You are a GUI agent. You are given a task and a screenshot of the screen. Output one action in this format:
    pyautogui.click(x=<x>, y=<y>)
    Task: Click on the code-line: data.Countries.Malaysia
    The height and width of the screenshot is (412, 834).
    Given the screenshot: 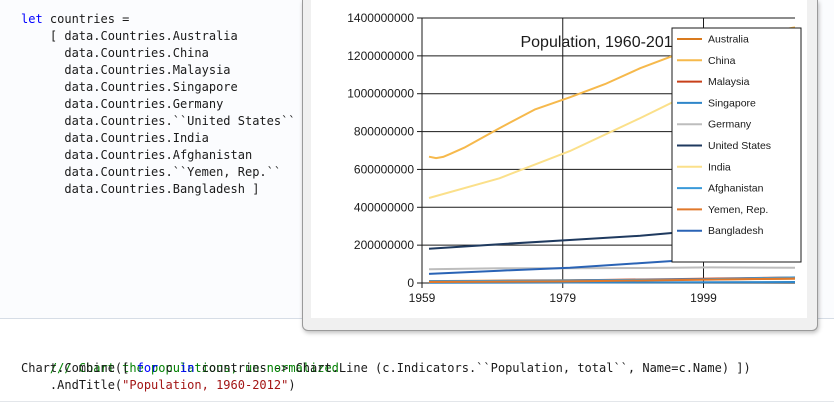 What is the action you would take?
    pyautogui.click(x=126, y=70)
    